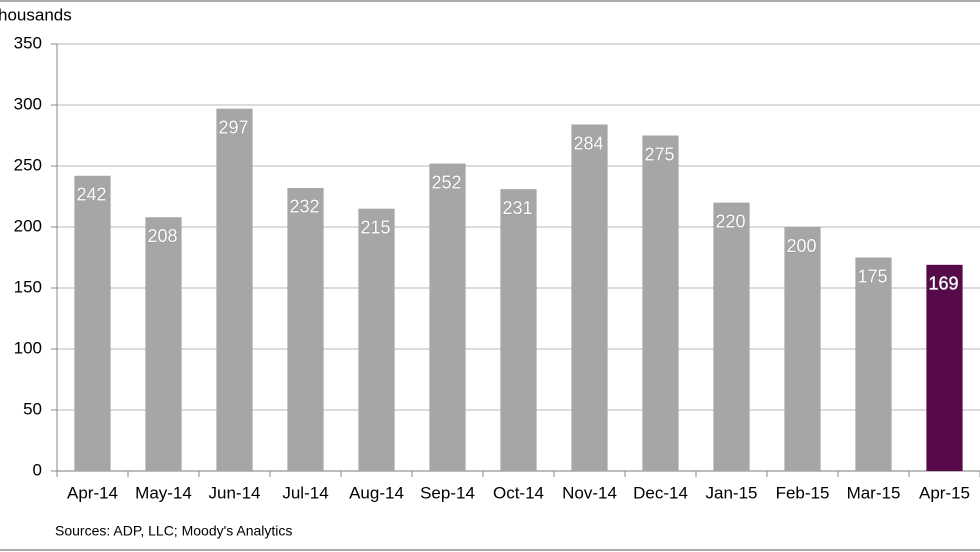 The height and width of the screenshot is (552, 980). Describe the element at coordinates (944, 492) in the screenshot. I see `x-tick-label: Apr-15` at that location.